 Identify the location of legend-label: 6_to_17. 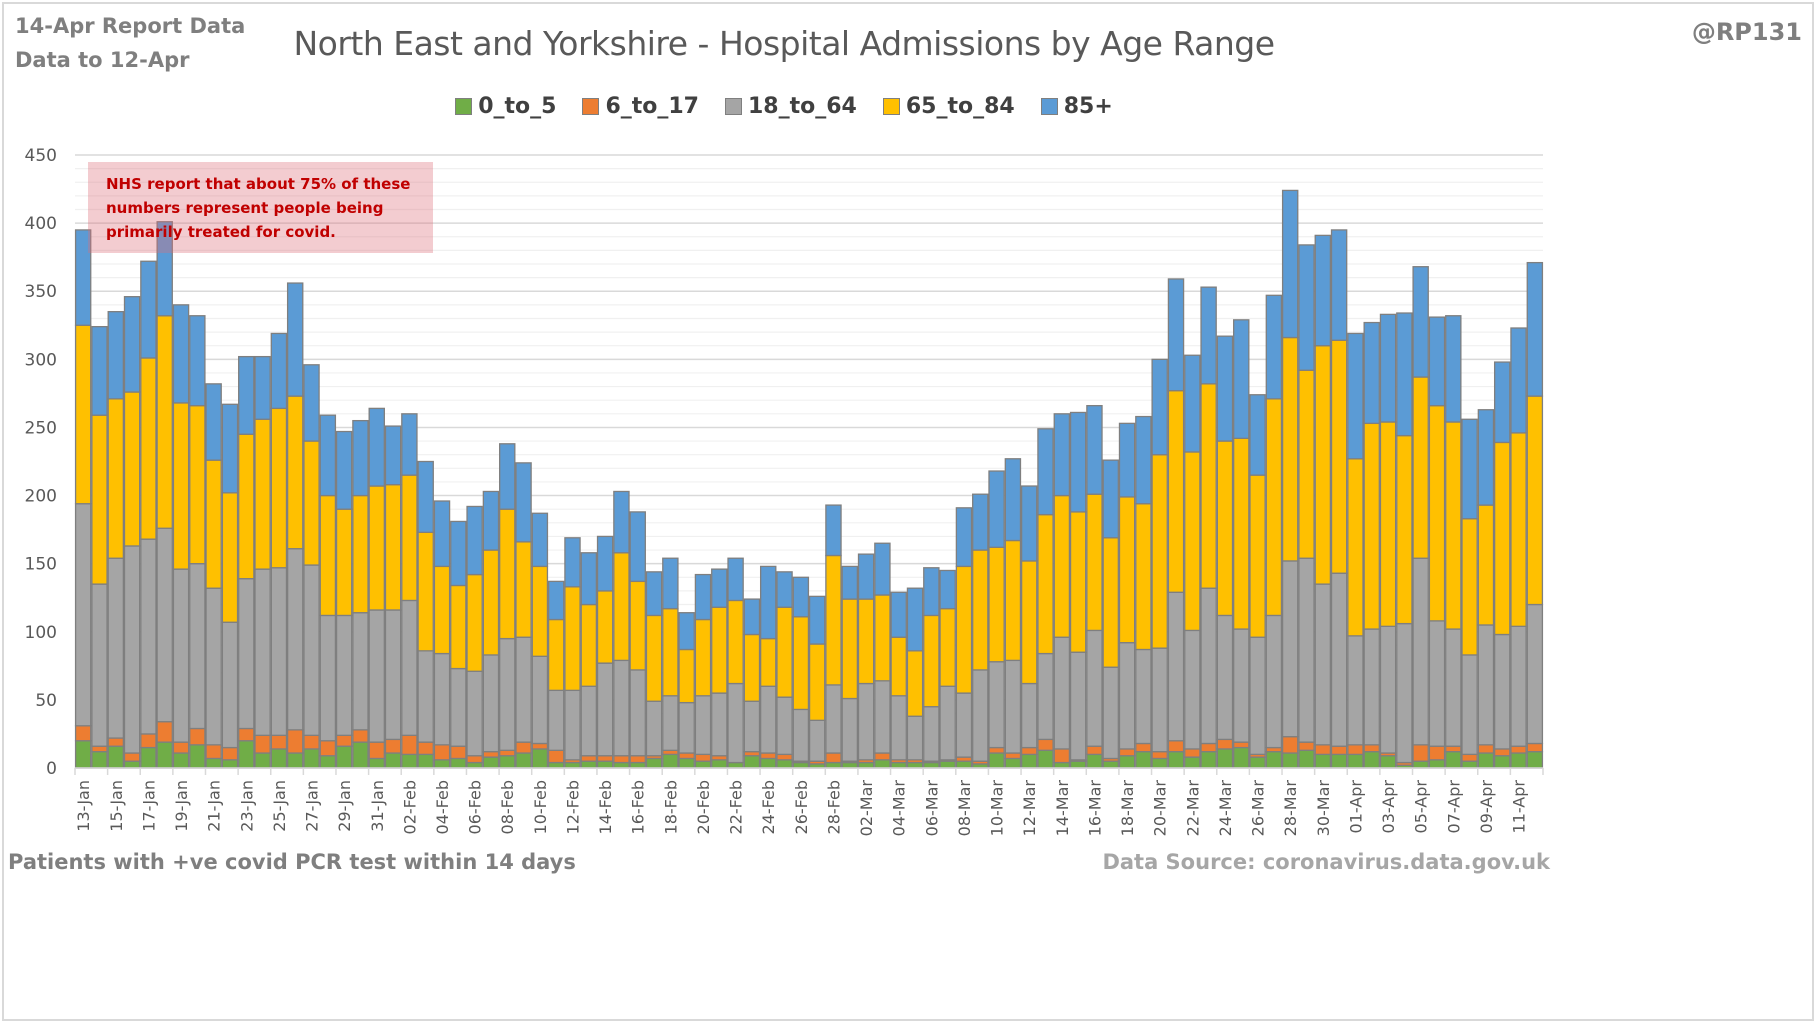
(652, 106).